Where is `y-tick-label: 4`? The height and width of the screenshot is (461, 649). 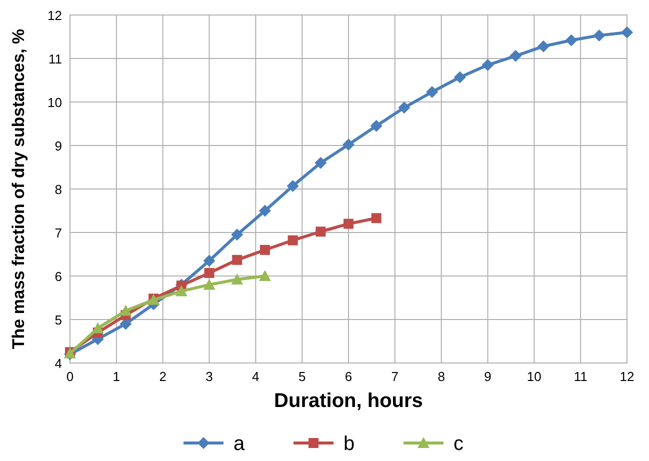 y-tick-label: 4 is located at coordinates (58, 363).